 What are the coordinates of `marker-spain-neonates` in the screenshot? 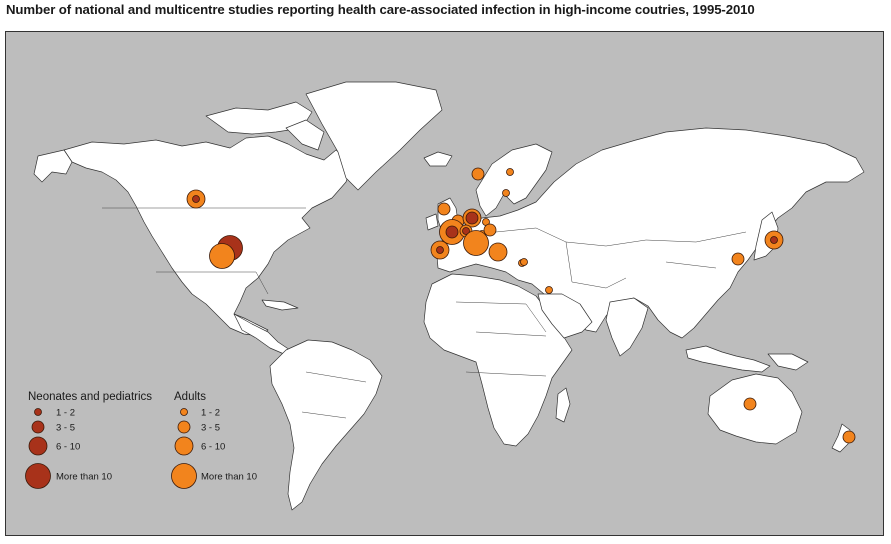 It's located at (440, 250).